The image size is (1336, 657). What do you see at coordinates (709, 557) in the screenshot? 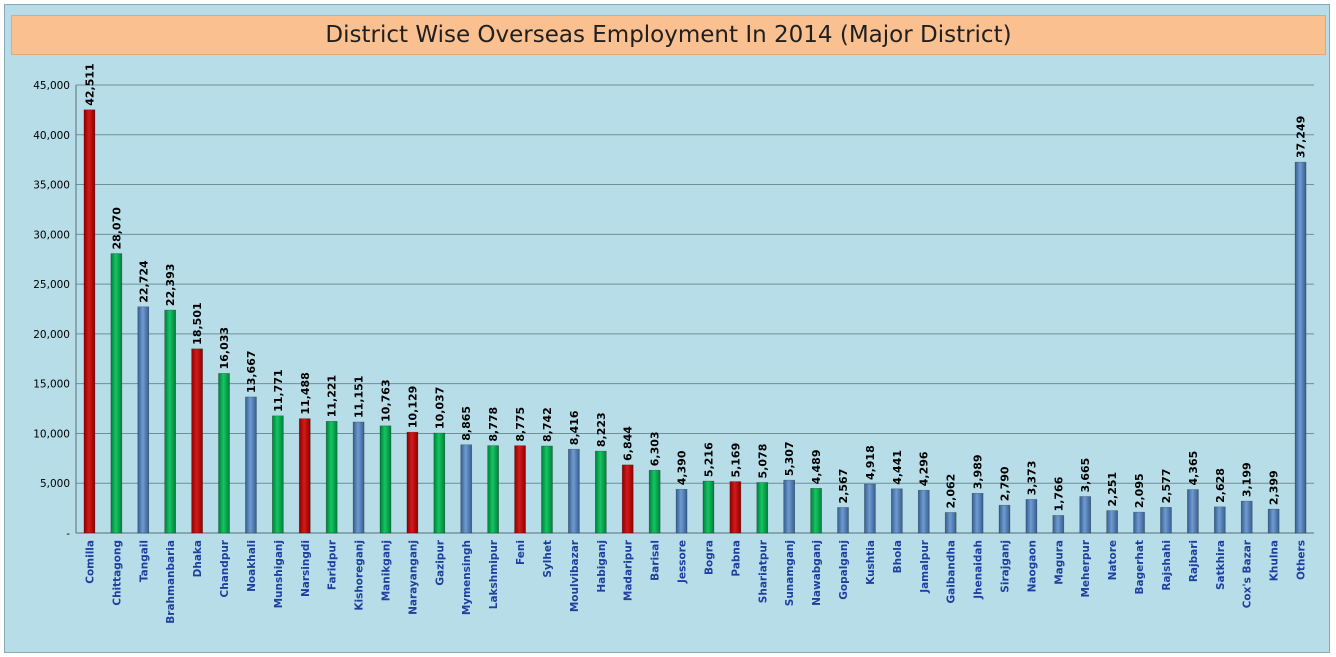
I see `x-tick-label: Bogra` at bounding box center [709, 557].